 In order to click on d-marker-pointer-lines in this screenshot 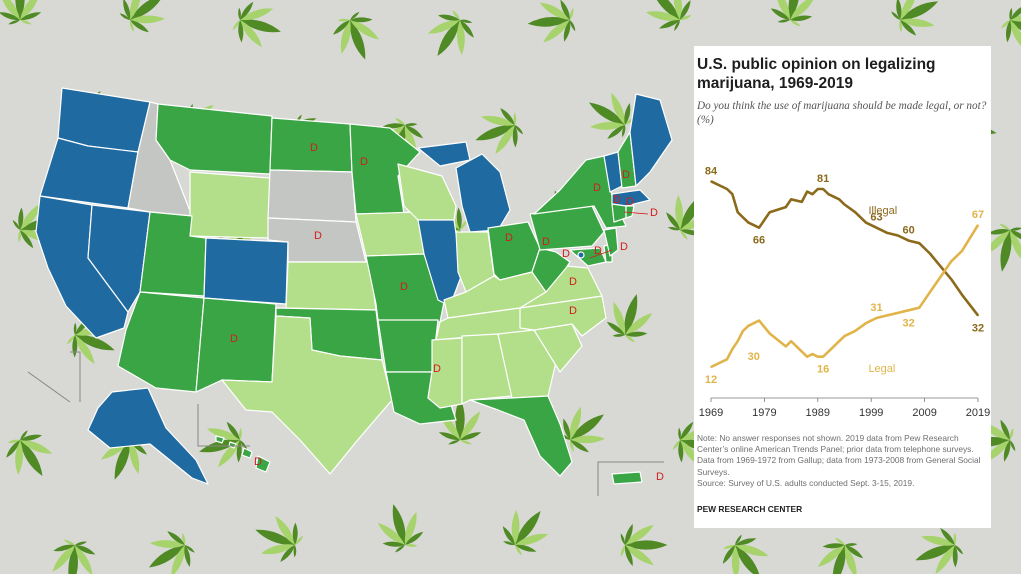, I will do `click(619, 235)`.